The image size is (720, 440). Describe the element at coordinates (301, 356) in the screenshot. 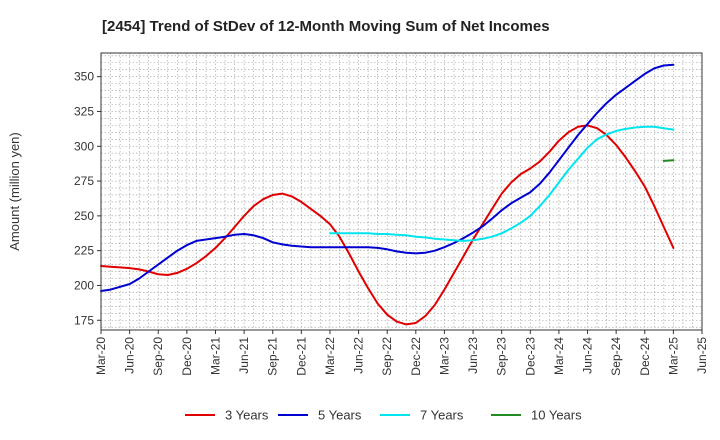

I see `x-tick-label: Dec-21` at that location.